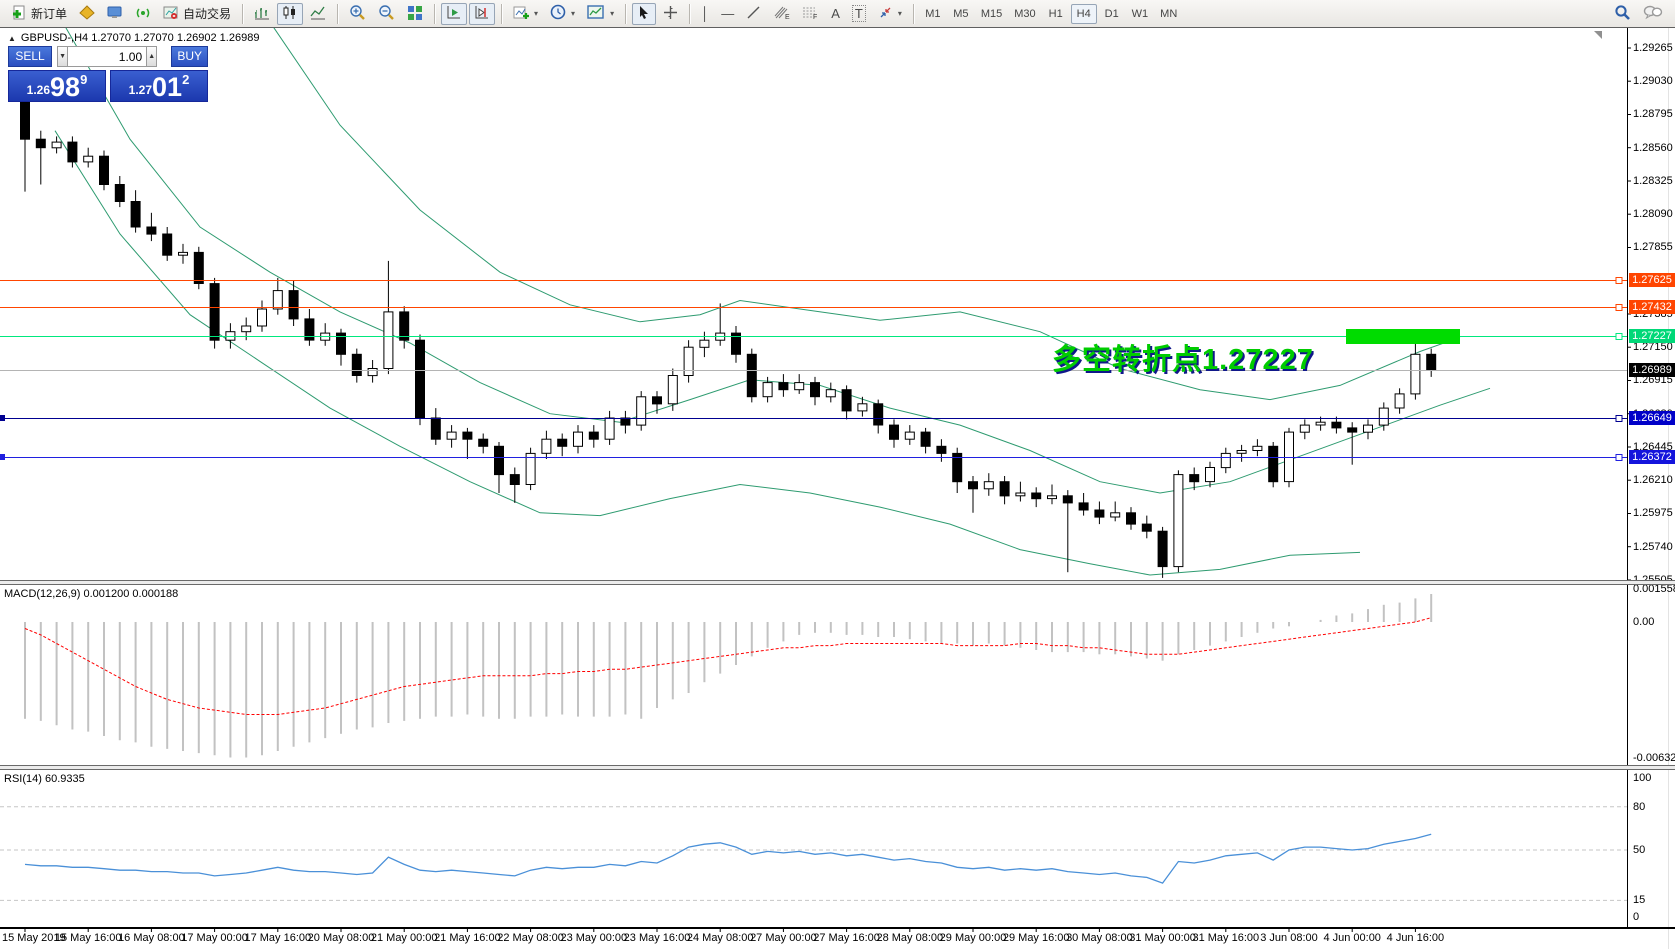 This screenshot has width=1675, height=949. Describe the element at coordinates (835, 14) in the screenshot. I see `text-button: A` at that location.